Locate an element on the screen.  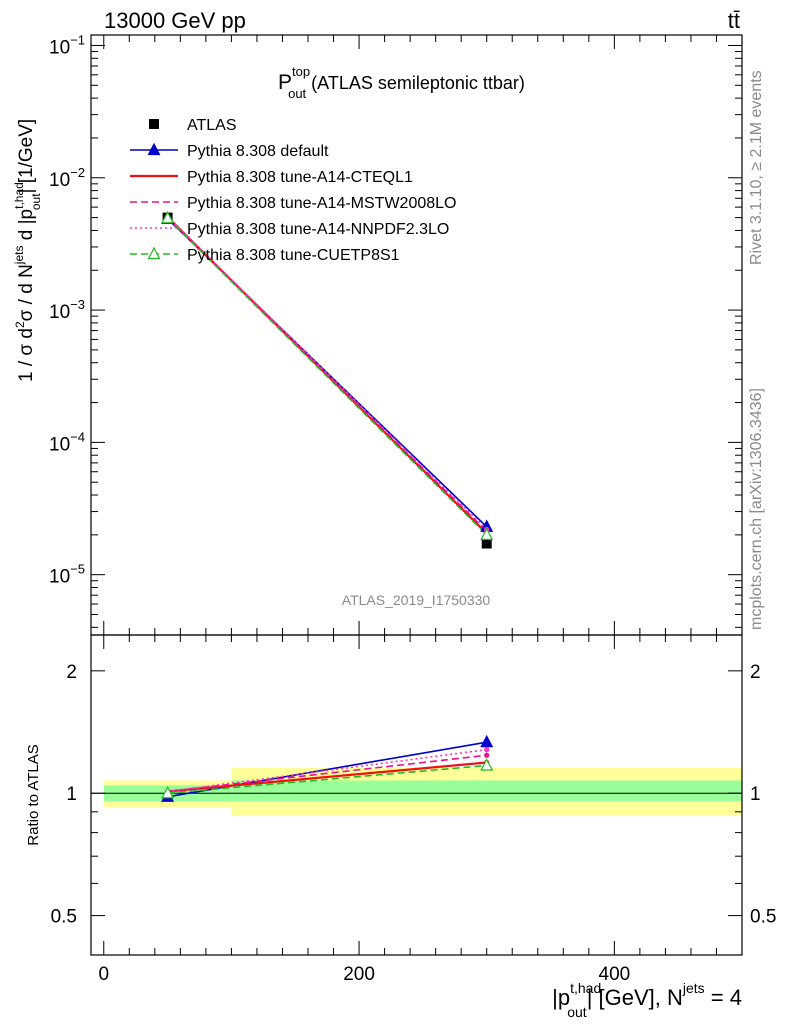
legend-label-nnpdf: Pythia 8.308 tune-A14-NNPDF2.3LO is located at coordinates (318, 229).